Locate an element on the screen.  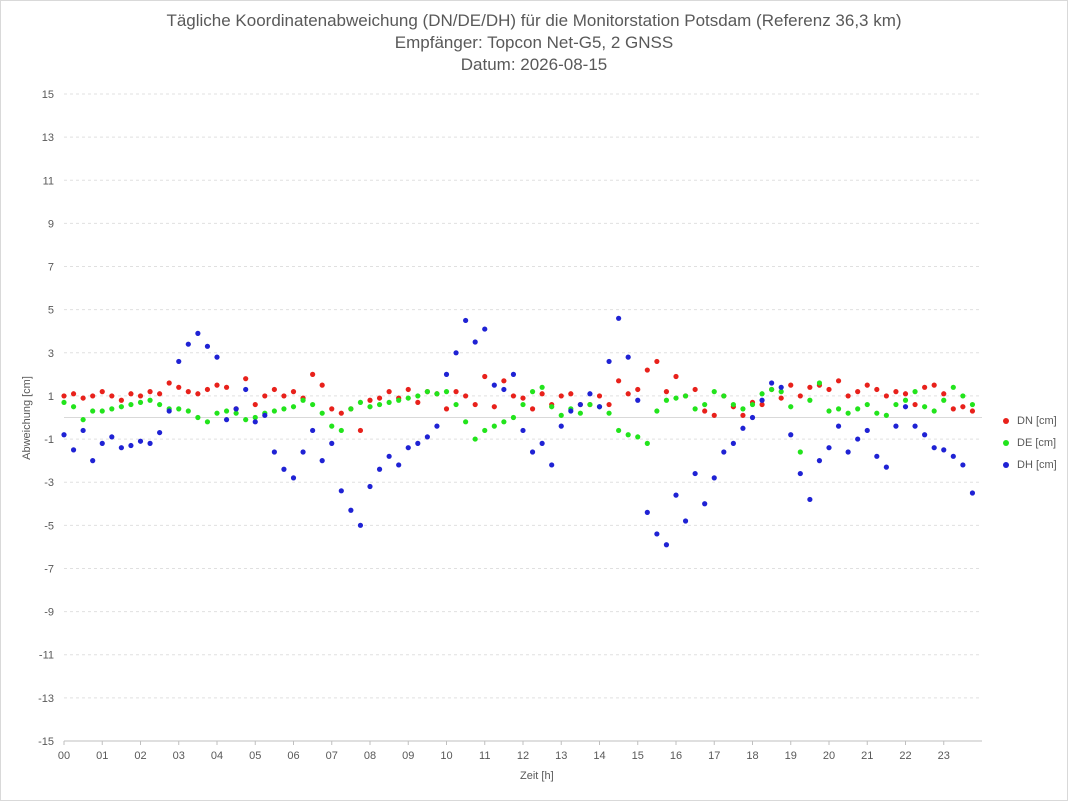
x-tick-label: 06 is located at coordinates (293, 756).